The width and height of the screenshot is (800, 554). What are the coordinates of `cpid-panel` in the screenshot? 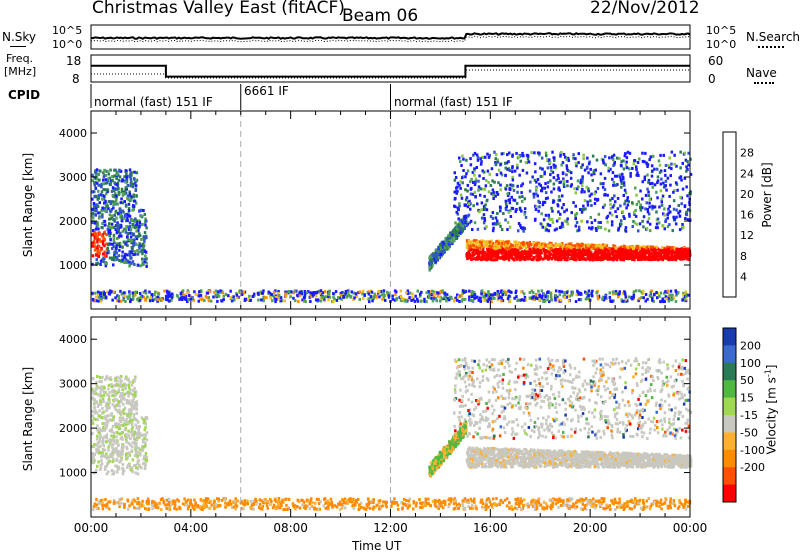 It's located at (240, 97).